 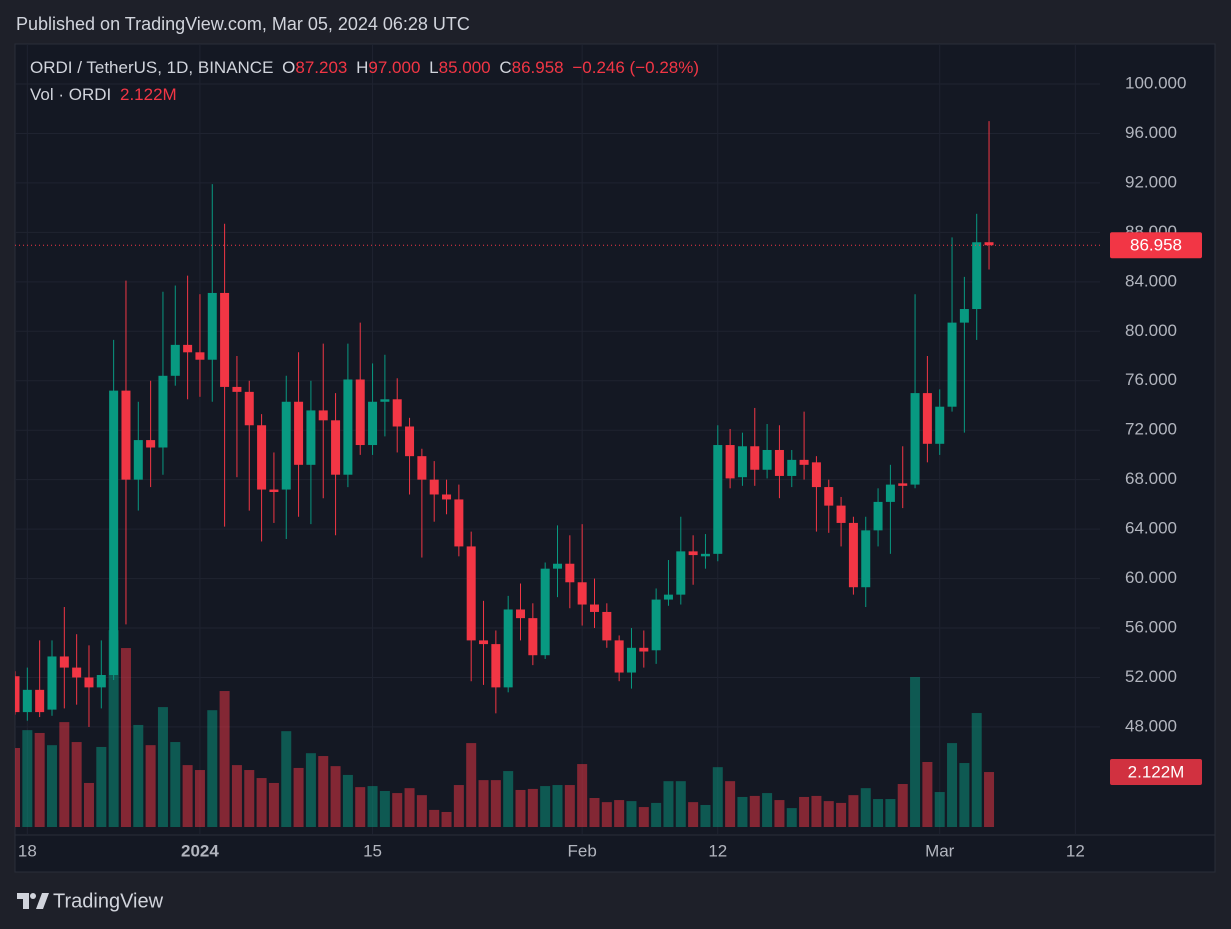 What do you see at coordinates (1151, 330) in the screenshot?
I see `y-tick-label: 80.000` at bounding box center [1151, 330].